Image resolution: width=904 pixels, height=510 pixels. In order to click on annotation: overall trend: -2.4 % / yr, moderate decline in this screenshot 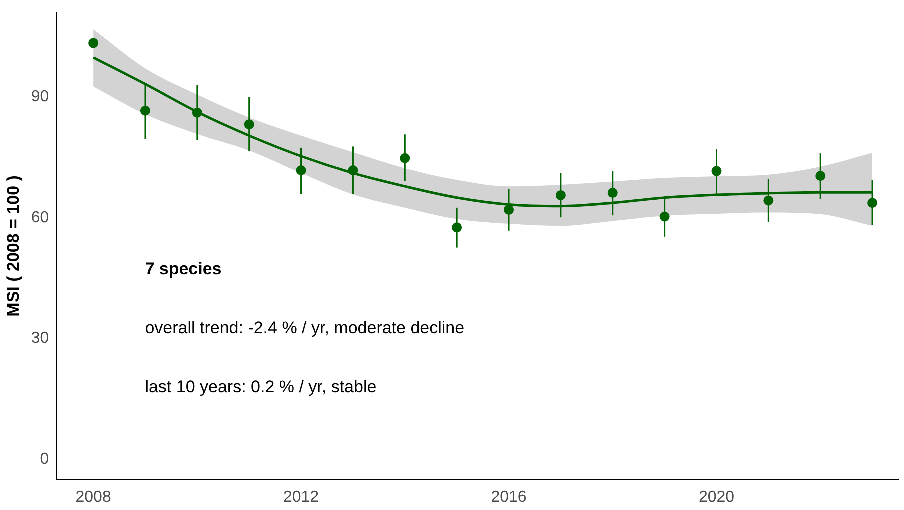, I will do `click(305, 328)`.